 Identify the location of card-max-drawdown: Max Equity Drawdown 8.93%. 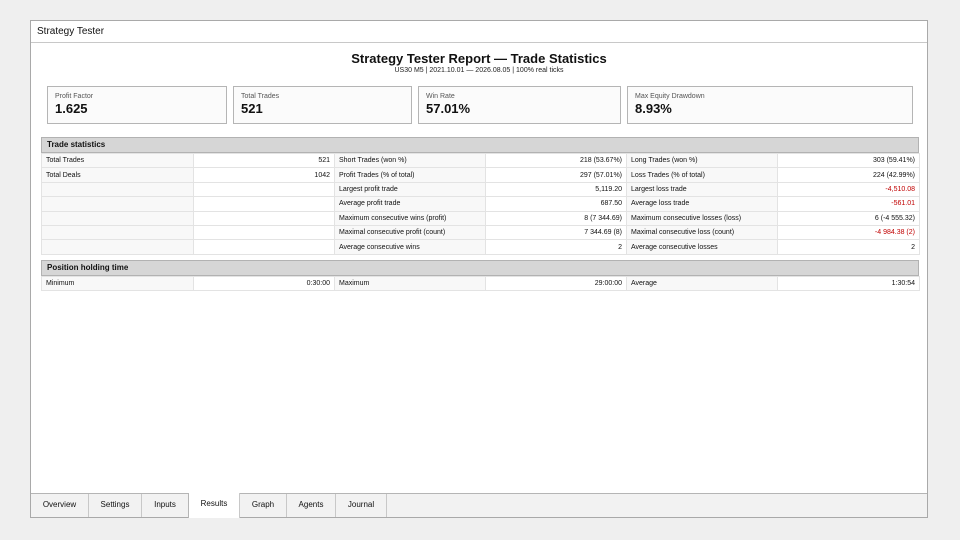
(770, 105).